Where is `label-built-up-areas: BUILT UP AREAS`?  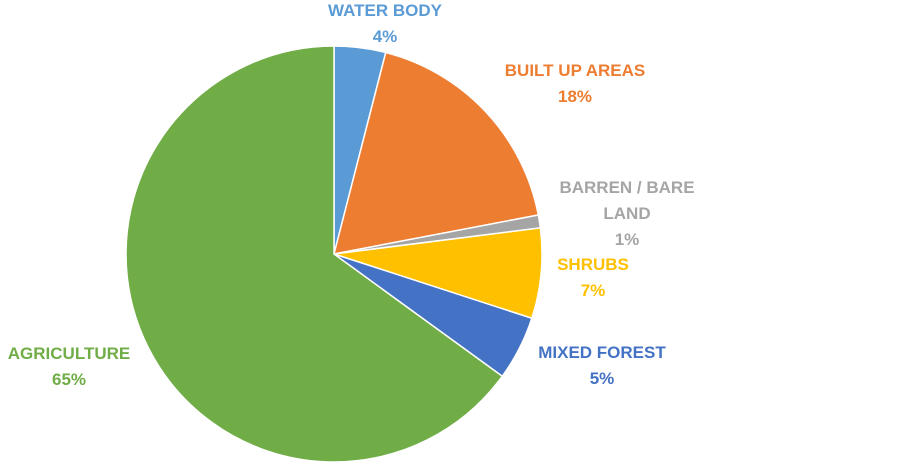 label-built-up-areas: BUILT UP AREAS is located at coordinates (575, 70).